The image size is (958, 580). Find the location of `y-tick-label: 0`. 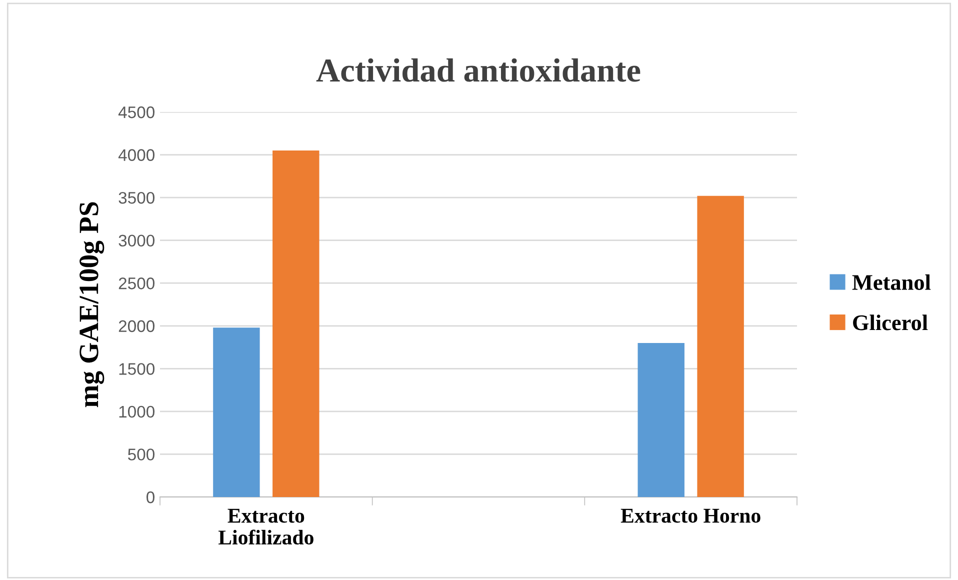

y-tick-label: 0 is located at coordinates (150, 497).